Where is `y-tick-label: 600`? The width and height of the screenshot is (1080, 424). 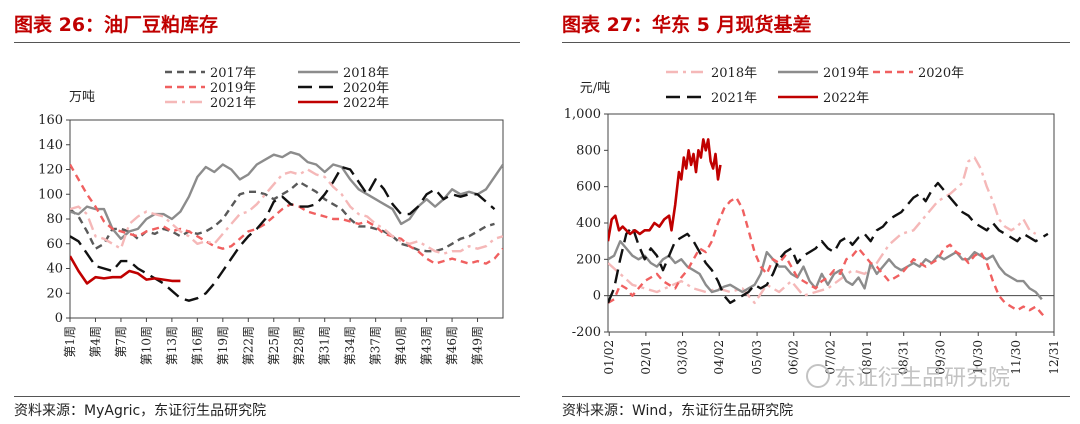
y-tick-label: 600 is located at coordinates (588, 187).